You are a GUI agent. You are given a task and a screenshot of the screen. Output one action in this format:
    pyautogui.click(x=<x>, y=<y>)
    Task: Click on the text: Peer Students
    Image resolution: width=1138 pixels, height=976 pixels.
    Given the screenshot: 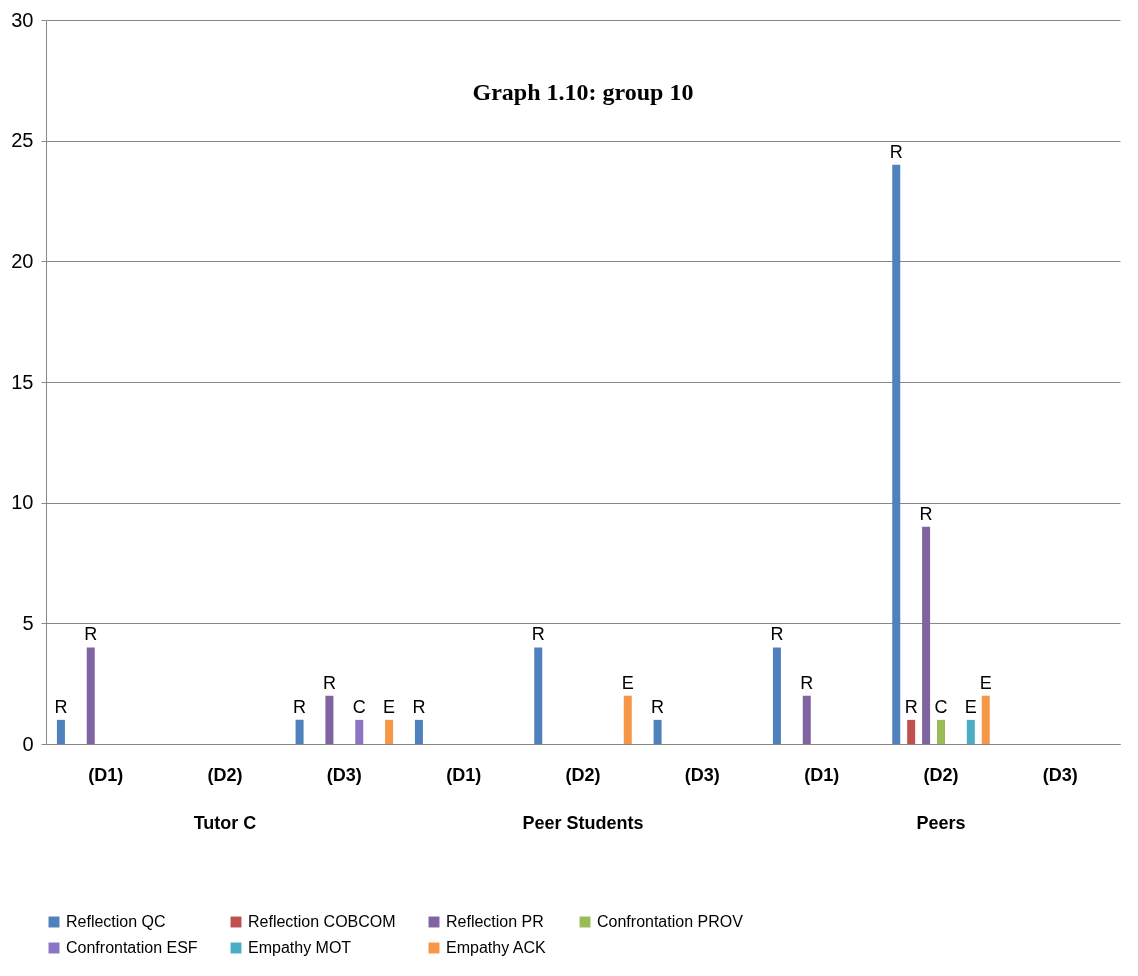 What is the action you would take?
    pyautogui.click(x=583, y=823)
    